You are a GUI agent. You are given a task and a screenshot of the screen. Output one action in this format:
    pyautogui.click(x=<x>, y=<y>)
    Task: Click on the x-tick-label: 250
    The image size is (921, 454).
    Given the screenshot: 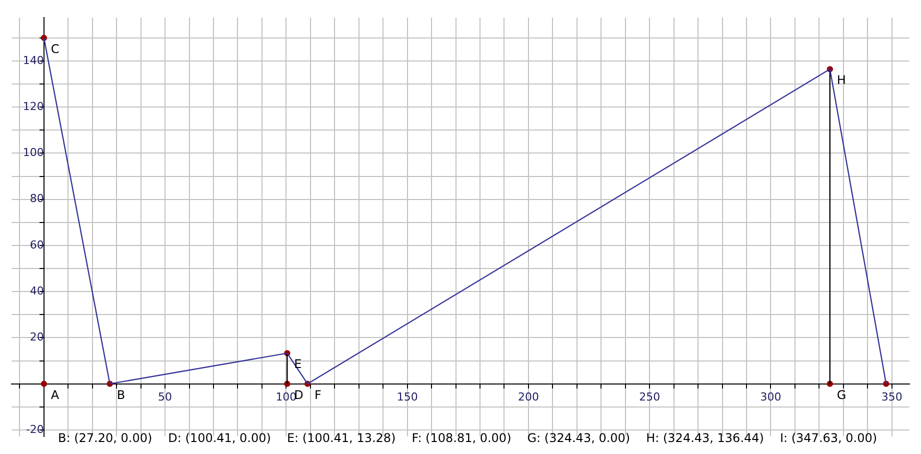 What is the action you would take?
    pyautogui.click(x=649, y=397)
    